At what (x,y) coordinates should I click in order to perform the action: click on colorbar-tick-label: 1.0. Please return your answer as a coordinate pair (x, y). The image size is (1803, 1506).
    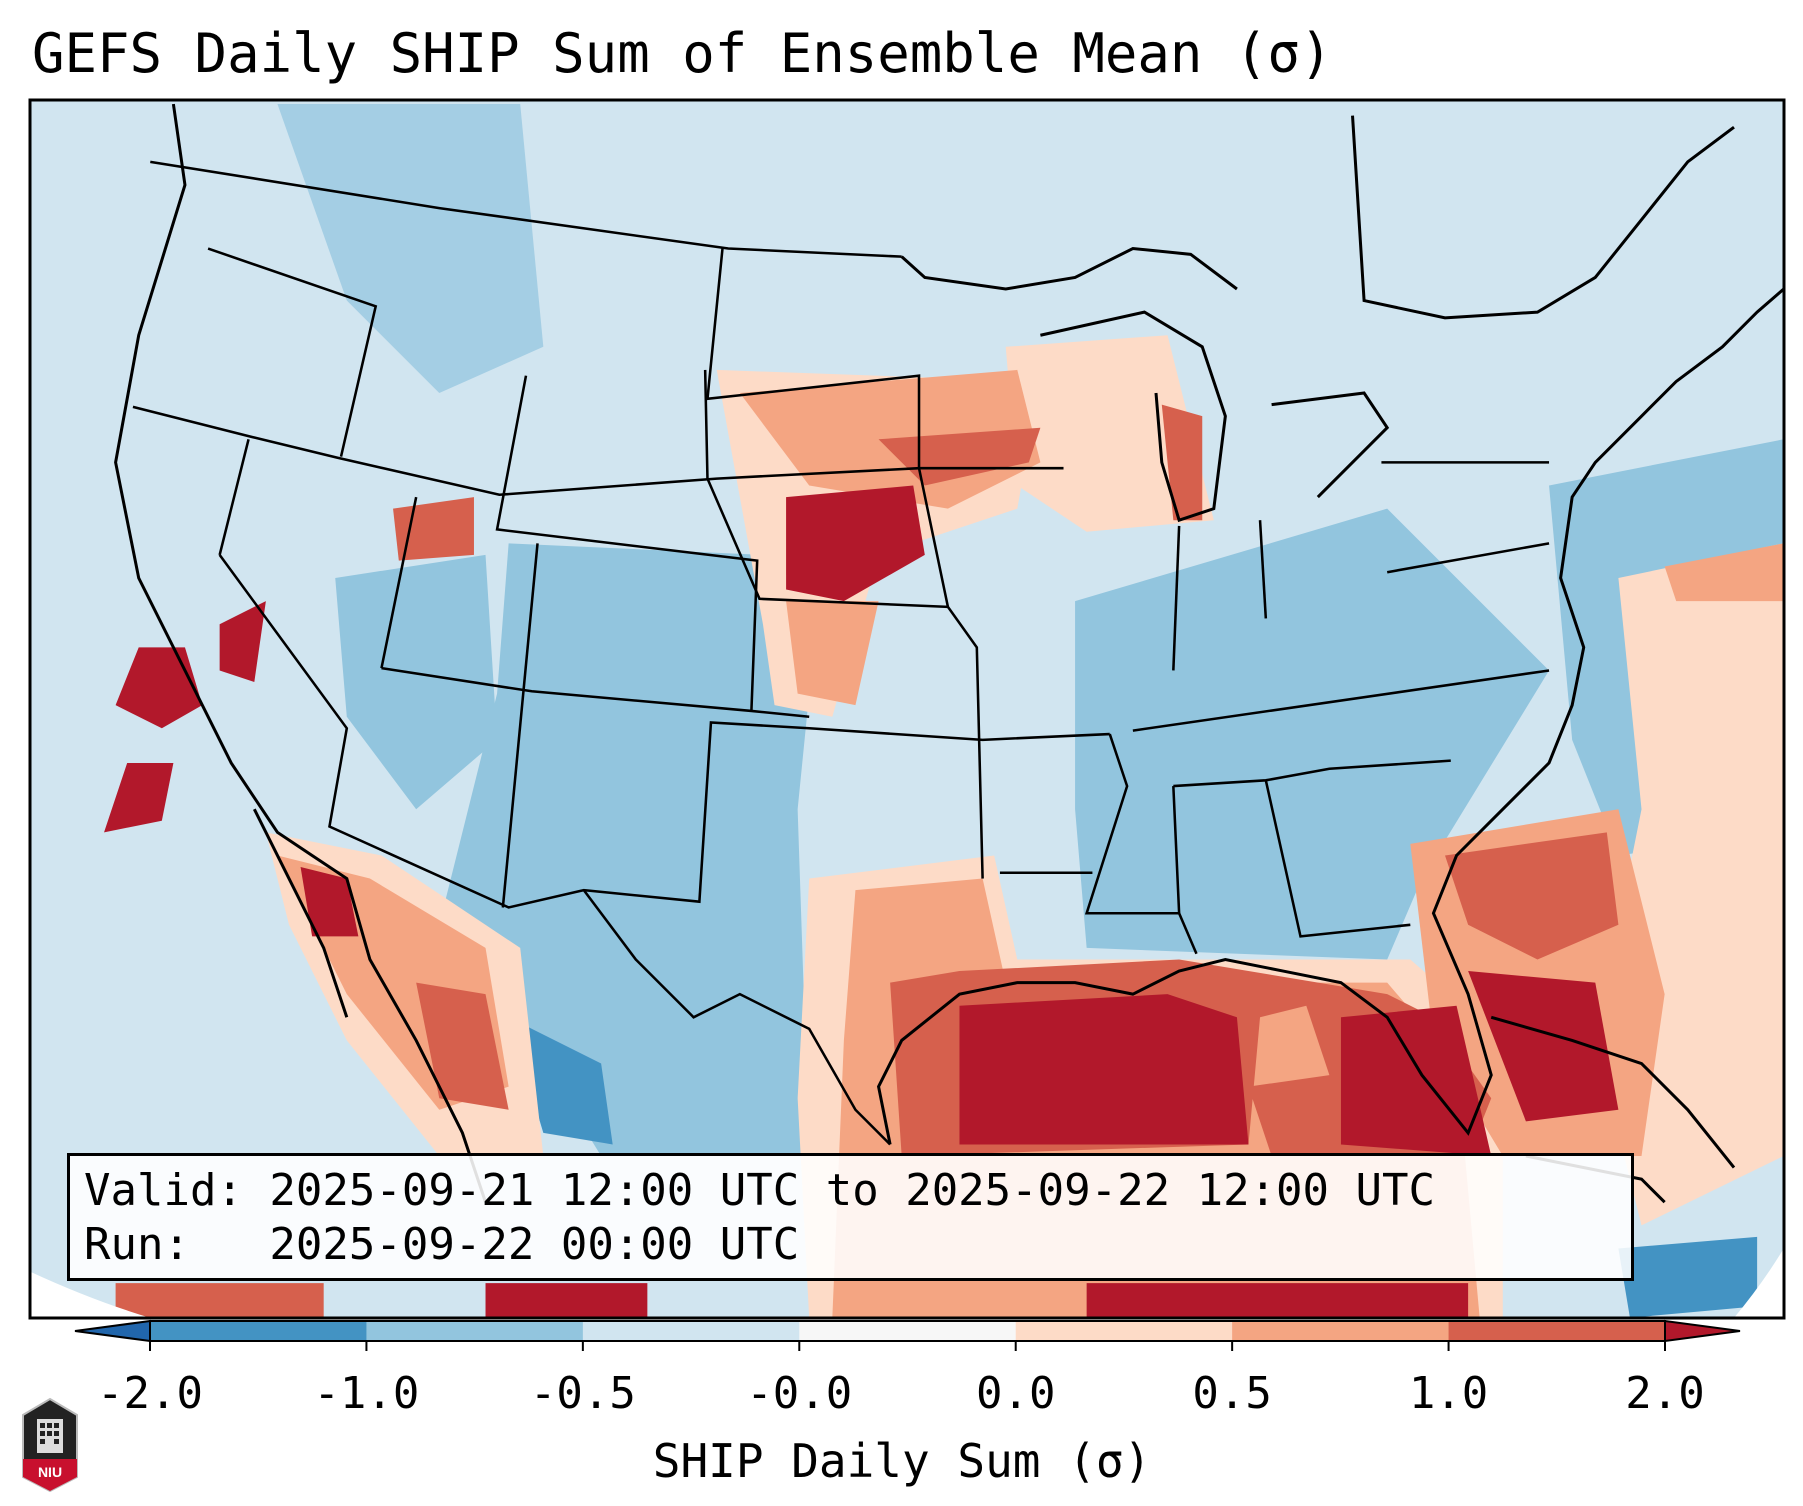
    Looking at the image, I should click on (1448, 1393).